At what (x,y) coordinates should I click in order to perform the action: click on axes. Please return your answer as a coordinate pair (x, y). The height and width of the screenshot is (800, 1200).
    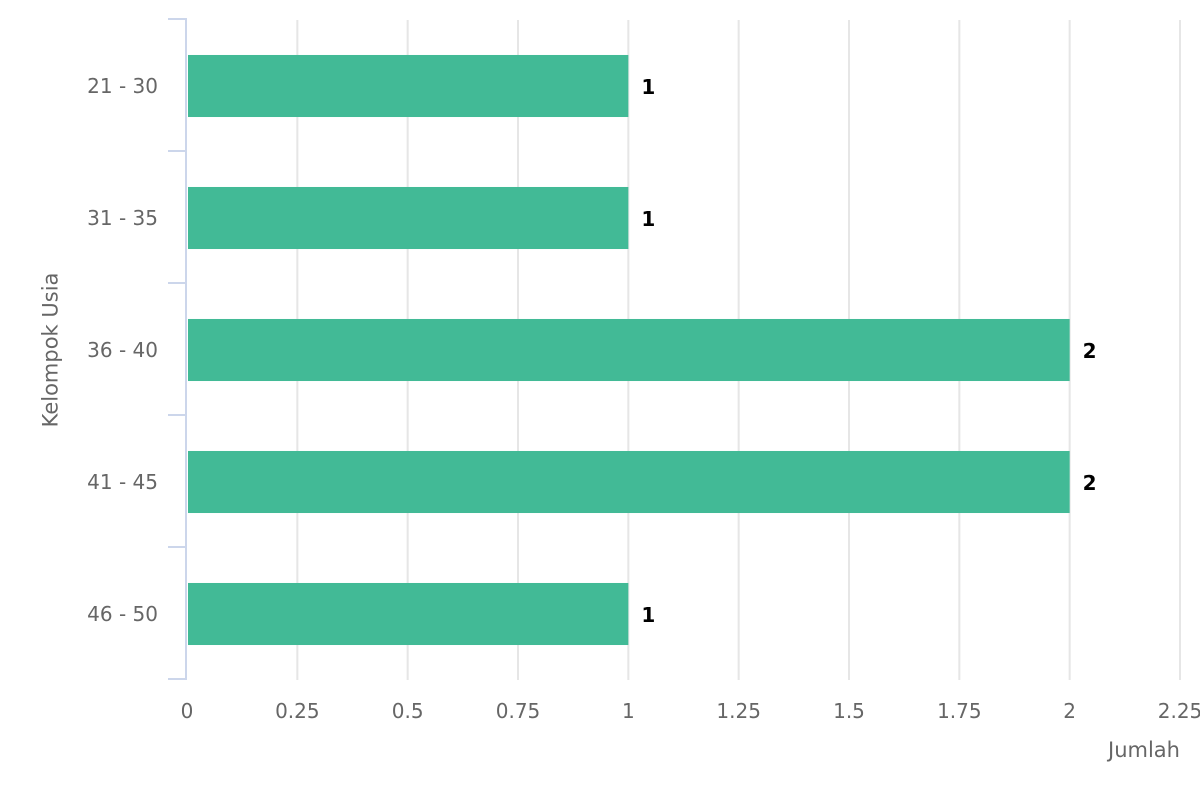
    Looking at the image, I should click on (177, 349).